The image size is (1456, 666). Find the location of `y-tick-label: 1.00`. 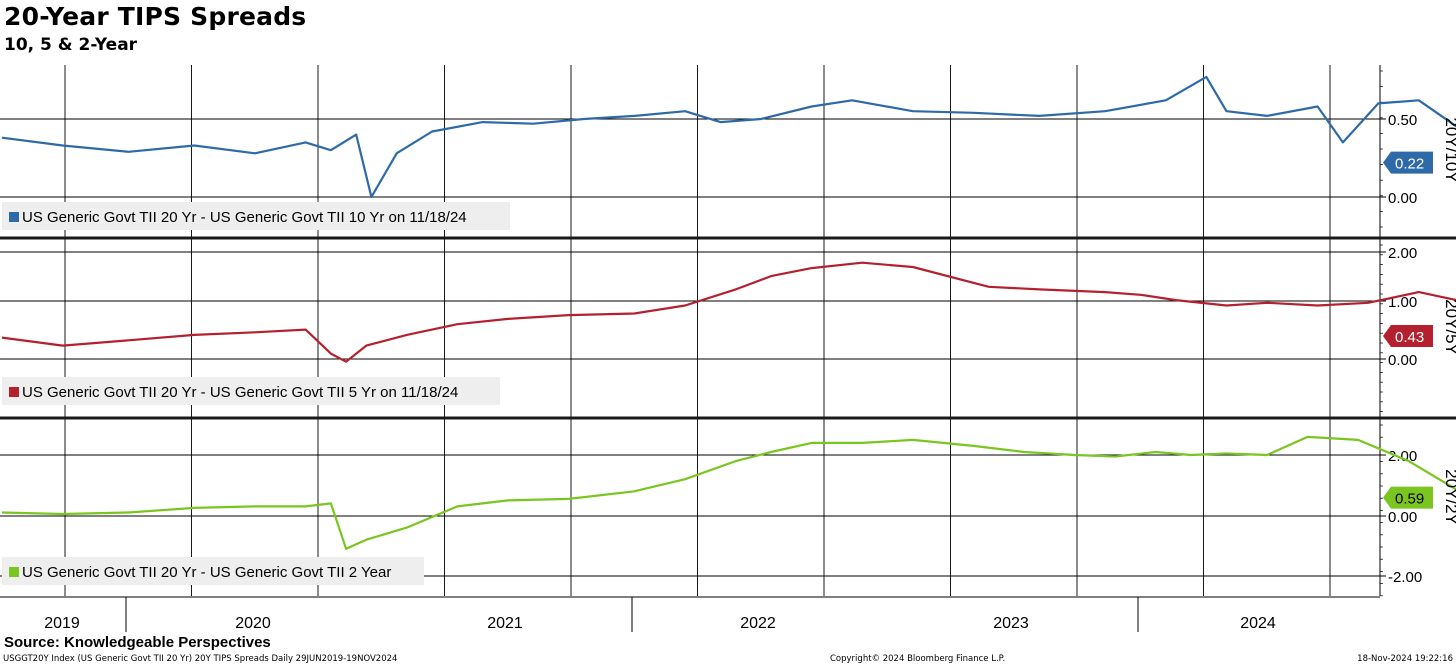

y-tick-label: 1.00 is located at coordinates (1402, 302).